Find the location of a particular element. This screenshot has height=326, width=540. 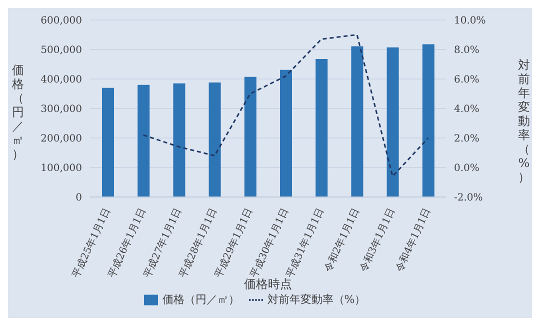

y-tick-label: 500,000 is located at coordinates (61, 50).